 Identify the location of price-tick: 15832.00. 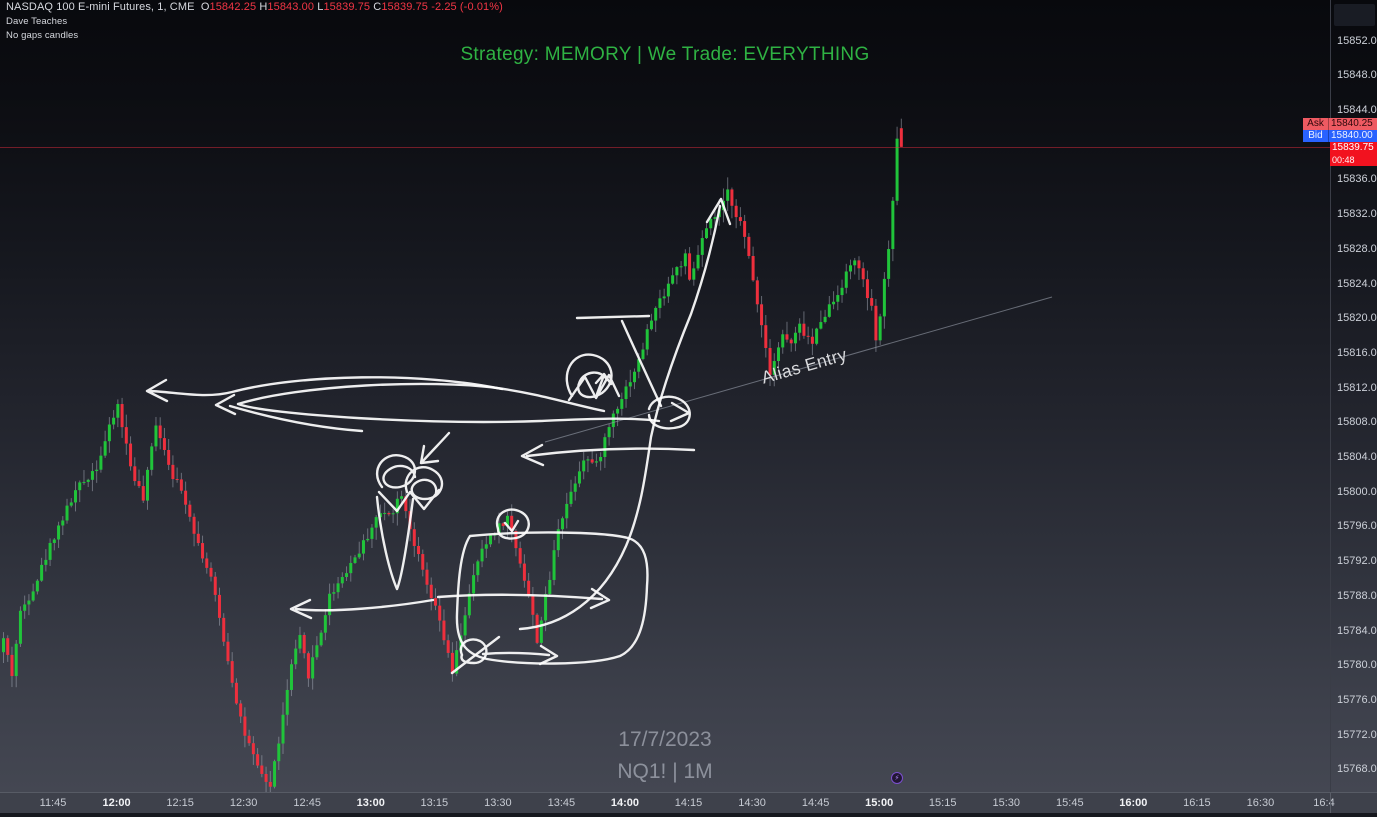
(1357, 214).